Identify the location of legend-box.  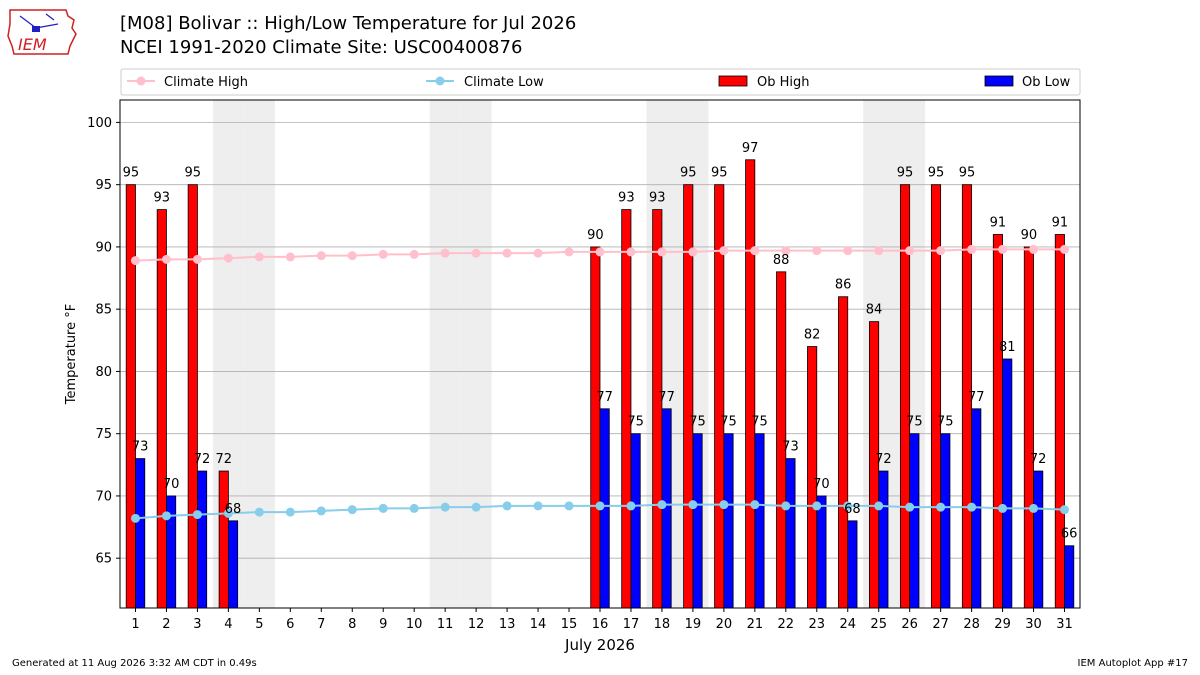
(600, 82).